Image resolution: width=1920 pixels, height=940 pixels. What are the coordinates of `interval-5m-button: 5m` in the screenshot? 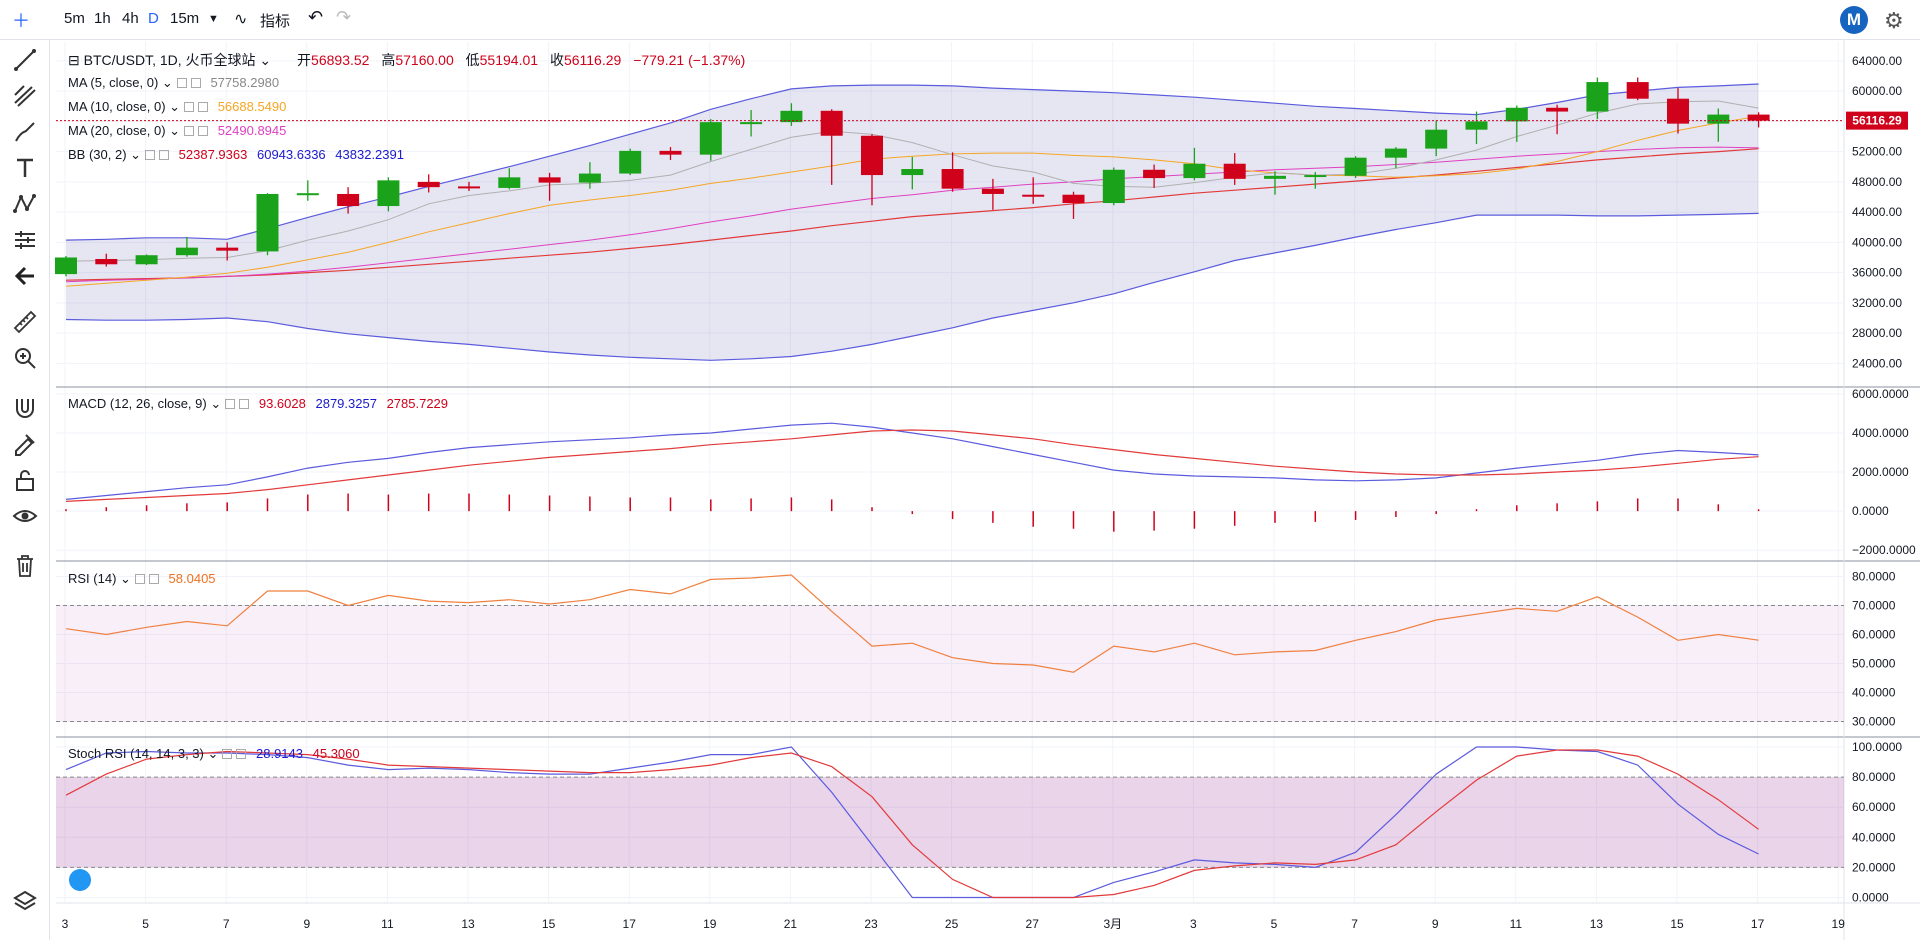 It's located at (74, 18).